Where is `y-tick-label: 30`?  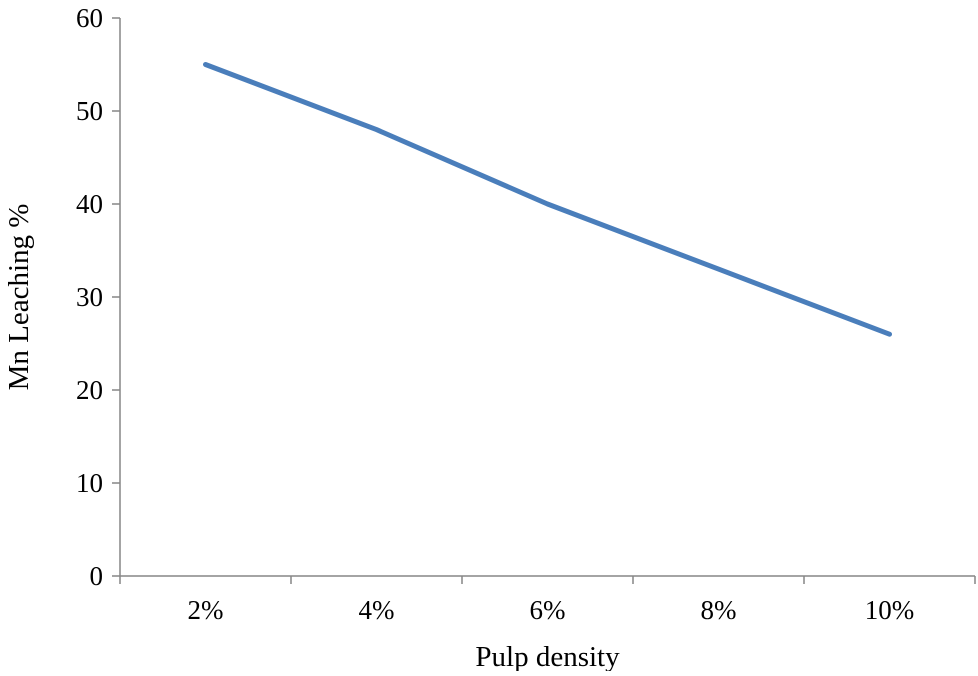
y-tick-label: 30 is located at coordinates (89, 297).